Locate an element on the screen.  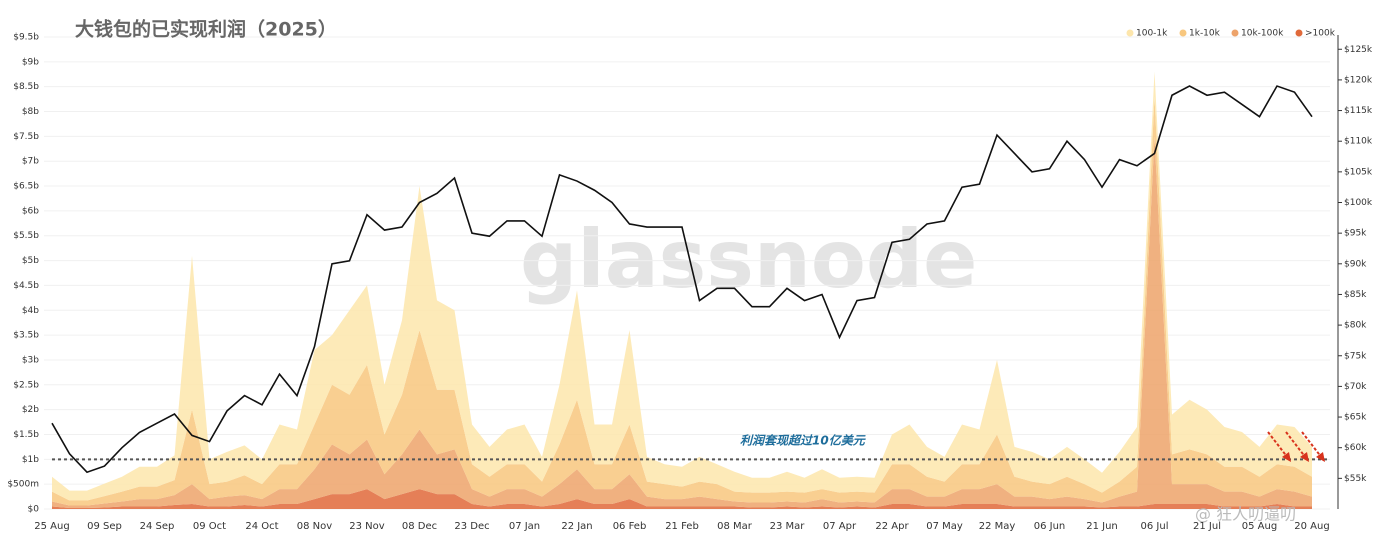
x-tick-label: 08 Dec is located at coordinates (419, 526).